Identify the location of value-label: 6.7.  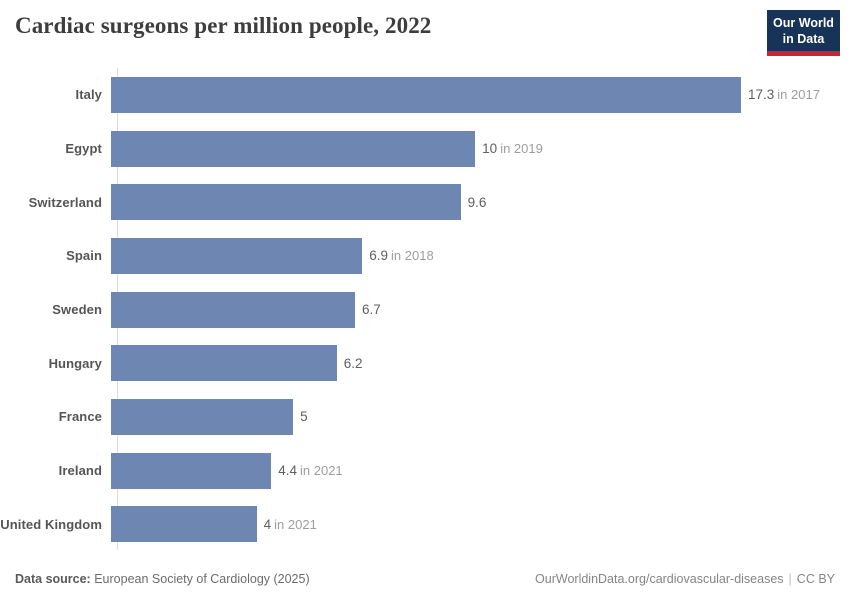
(371, 309).